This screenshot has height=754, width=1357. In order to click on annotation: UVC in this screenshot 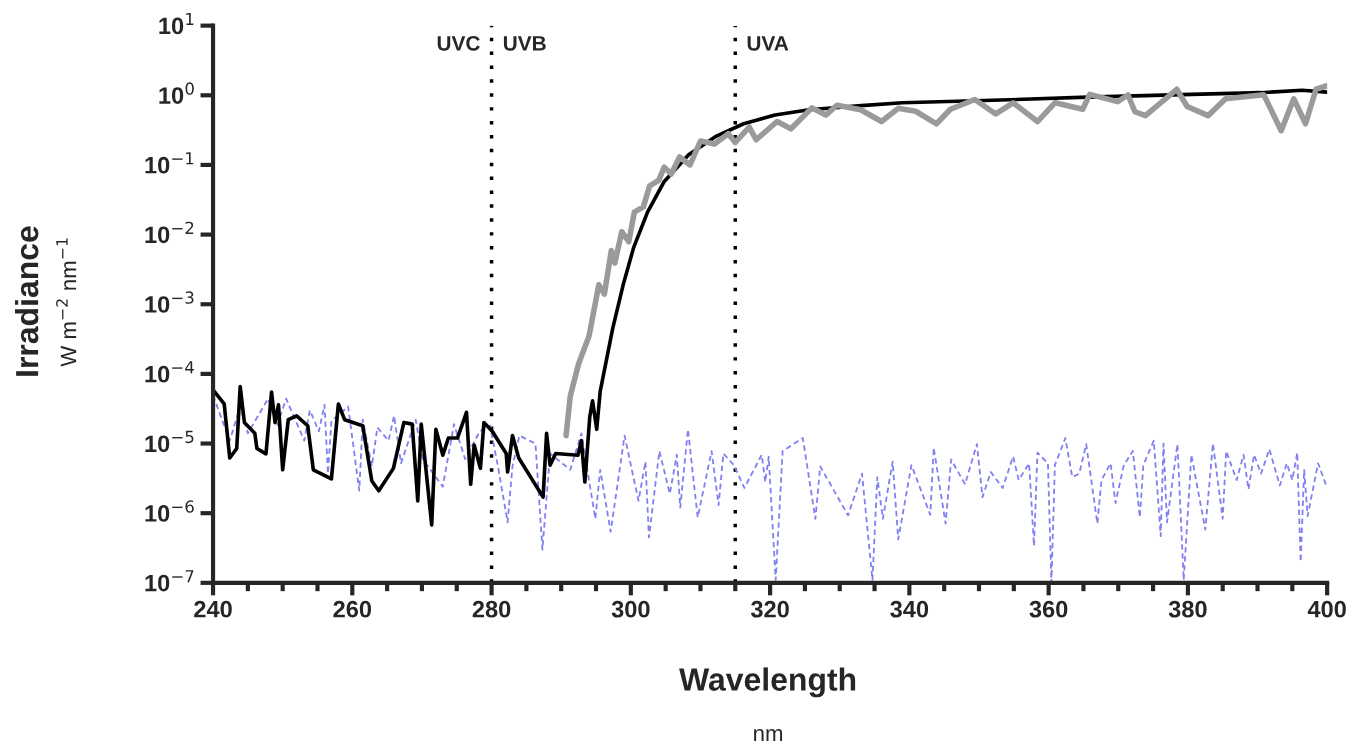, I will do `click(458, 43)`.